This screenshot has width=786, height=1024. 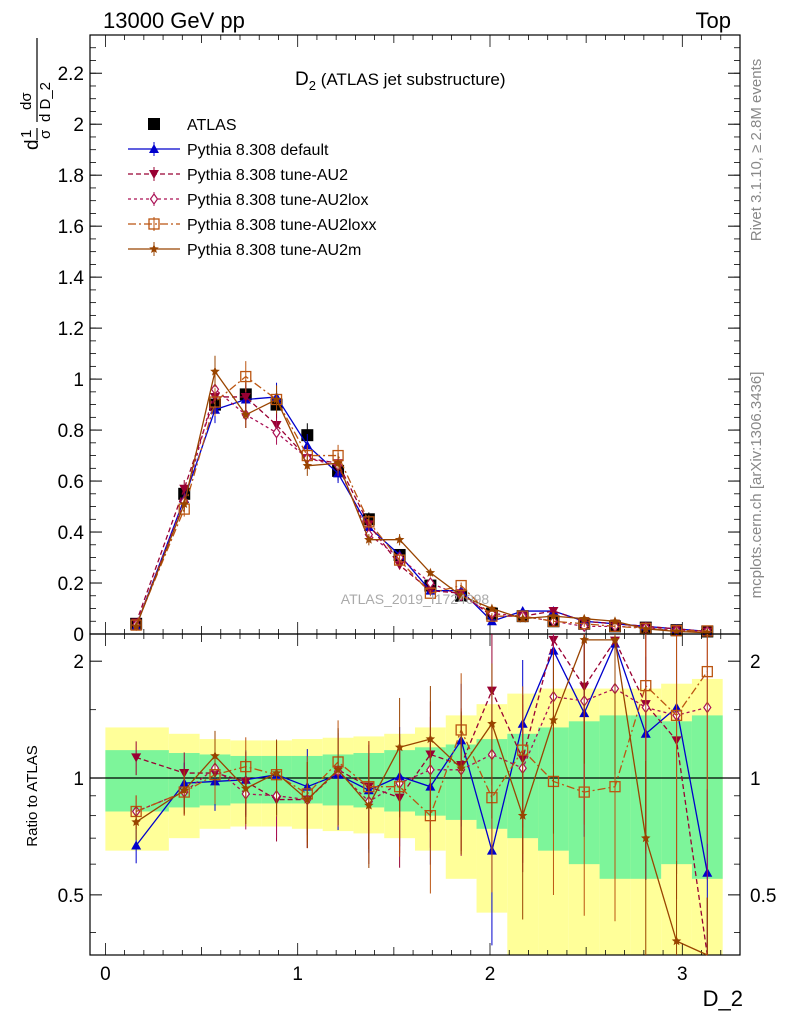 What do you see at coordinates (154, 148) in the screenshot?
I see `legend-marker-default` at bounding box center [154, 148].